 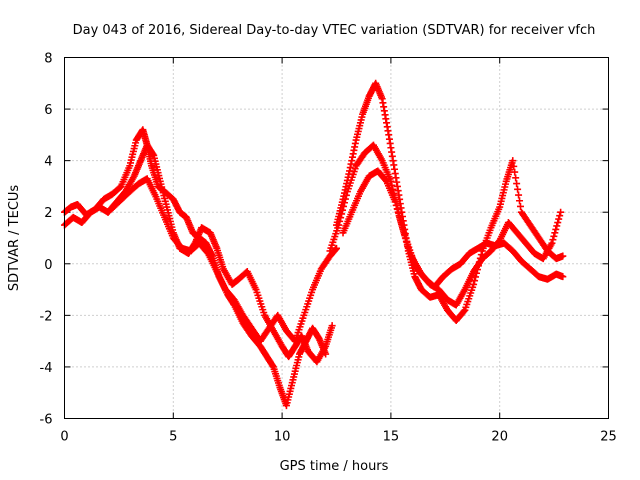 What do you see at coordinates (499, 437) in the screenshot?
I see `x-tick-label: 20` at bounding box center [499, 437].